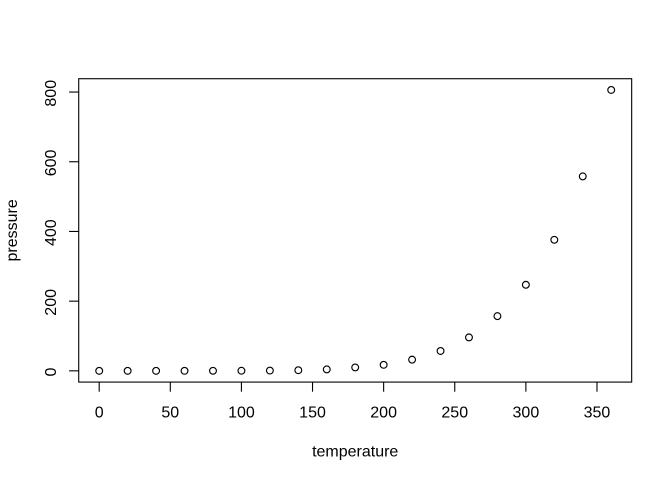 Image resolution: width=672 pixels, height=480 pixels. Describe the element at coordinates (12, 230) in the screenshot. I see `svg-text: pressure` at that location.